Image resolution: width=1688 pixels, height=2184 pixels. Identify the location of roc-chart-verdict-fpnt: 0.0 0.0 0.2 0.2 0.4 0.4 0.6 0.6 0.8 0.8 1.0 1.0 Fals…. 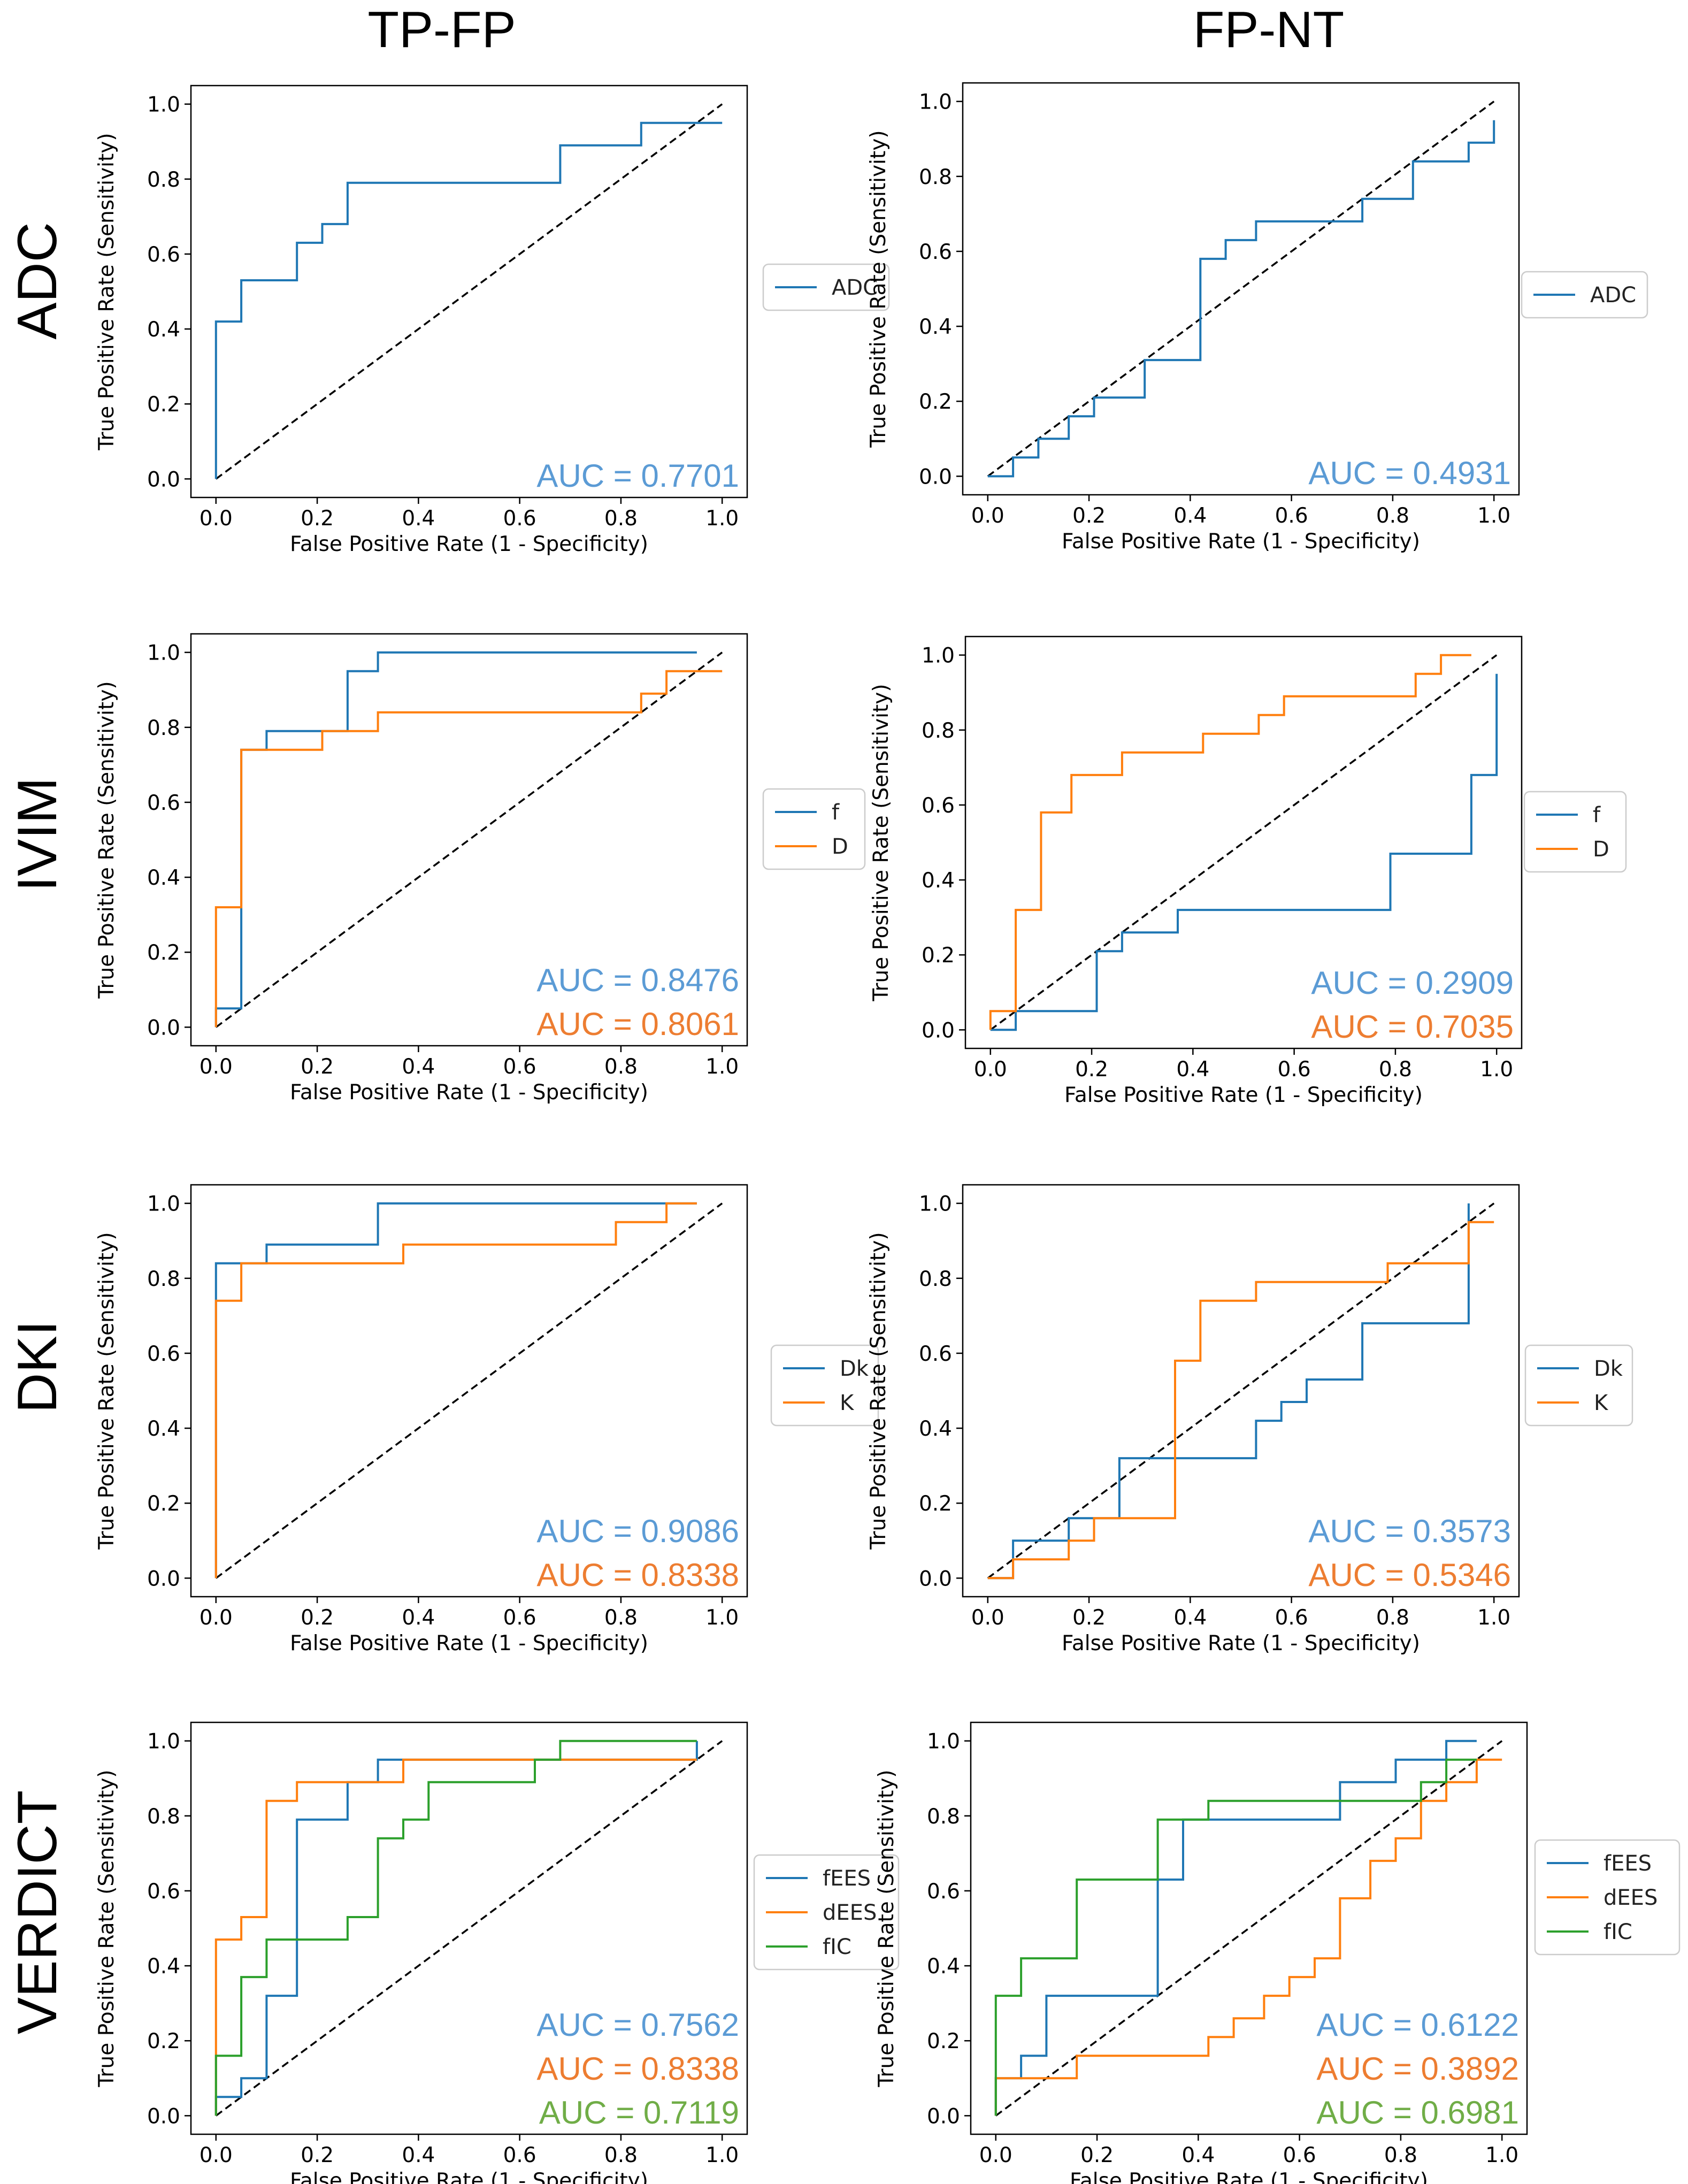
(1277, 1953).